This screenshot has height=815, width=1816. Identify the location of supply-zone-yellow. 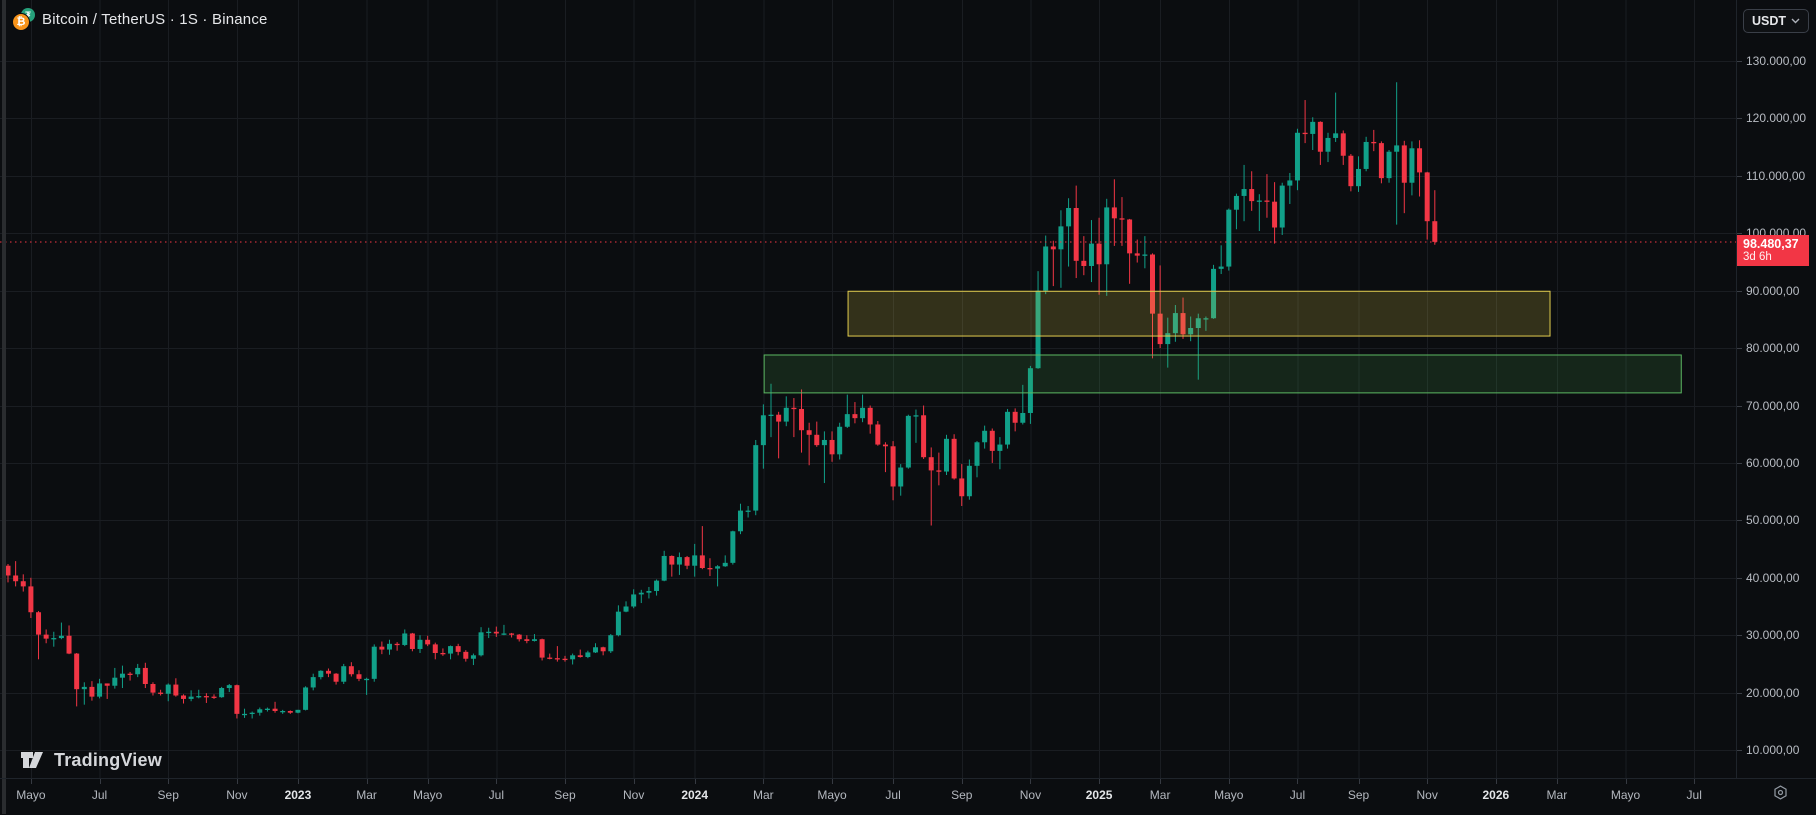
(1199, 313).